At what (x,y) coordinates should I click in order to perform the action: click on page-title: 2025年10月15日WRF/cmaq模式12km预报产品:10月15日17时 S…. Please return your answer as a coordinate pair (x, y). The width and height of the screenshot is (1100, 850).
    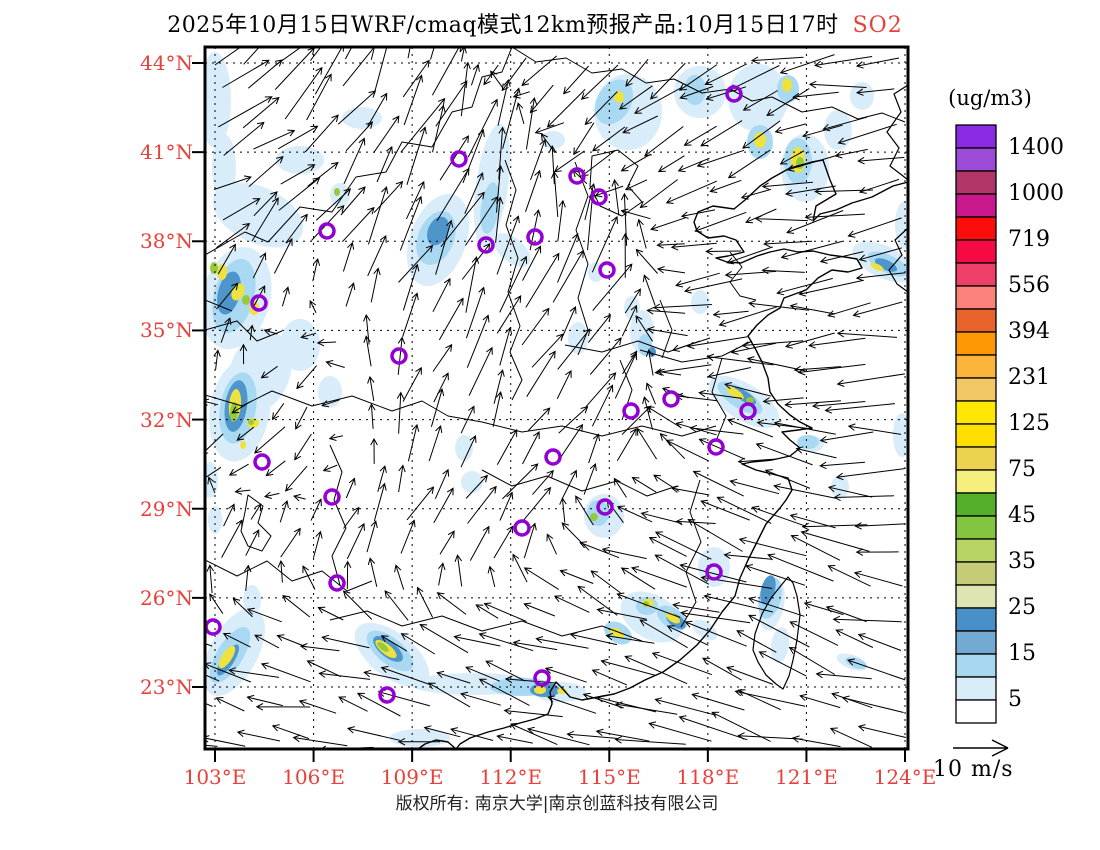
    Looking at the image, I should click on (534, 23).